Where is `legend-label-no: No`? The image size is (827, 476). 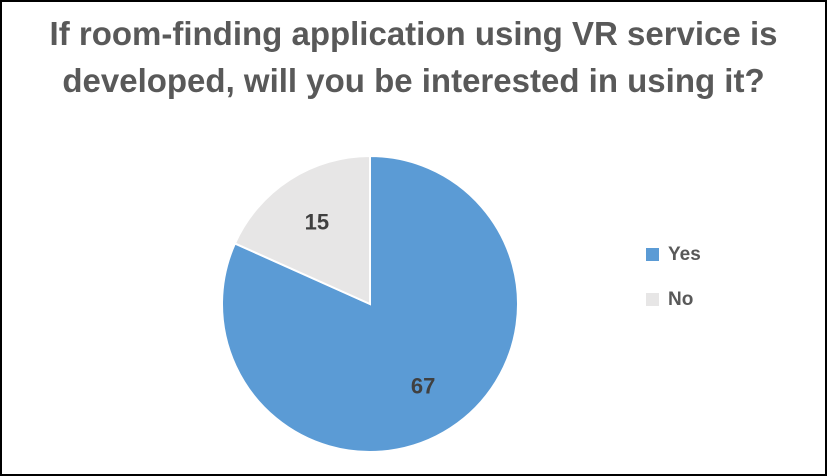
legend-label-no: No is located at coordinates (681, 299).